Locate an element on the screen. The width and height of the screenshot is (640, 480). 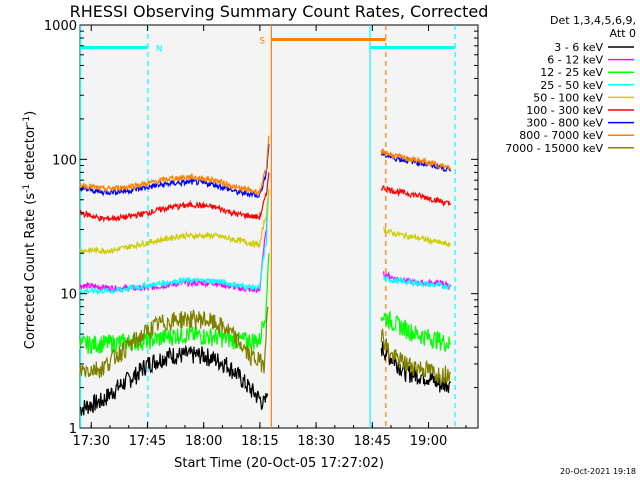
x-tick-label-18-00: 18:00 is located at coordinates (203, 441).